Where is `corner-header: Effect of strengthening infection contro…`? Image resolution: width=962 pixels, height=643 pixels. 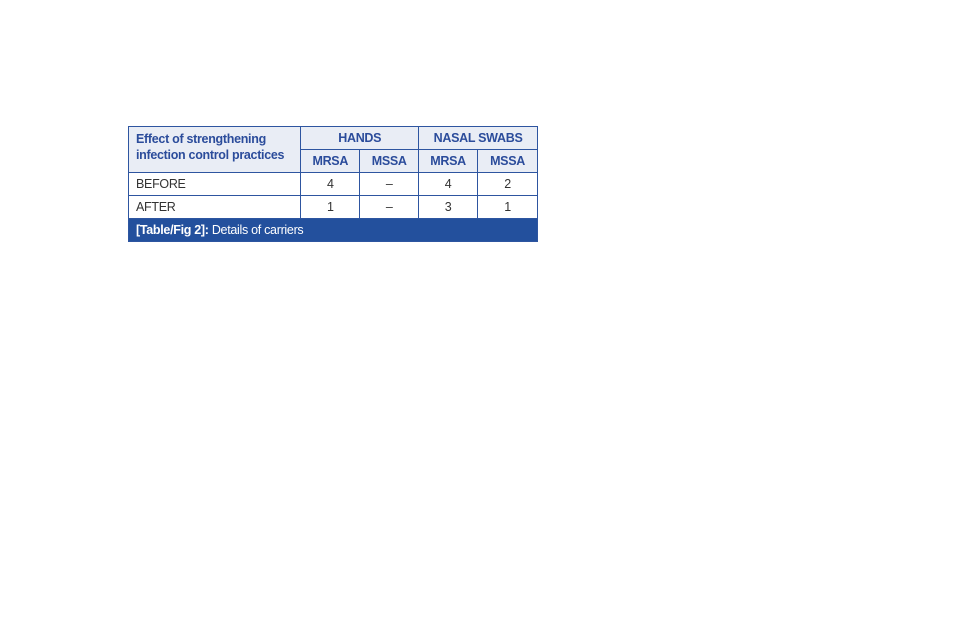 corner-header: Effect of strengthening infection contro… is located at coordinates (214, 149).